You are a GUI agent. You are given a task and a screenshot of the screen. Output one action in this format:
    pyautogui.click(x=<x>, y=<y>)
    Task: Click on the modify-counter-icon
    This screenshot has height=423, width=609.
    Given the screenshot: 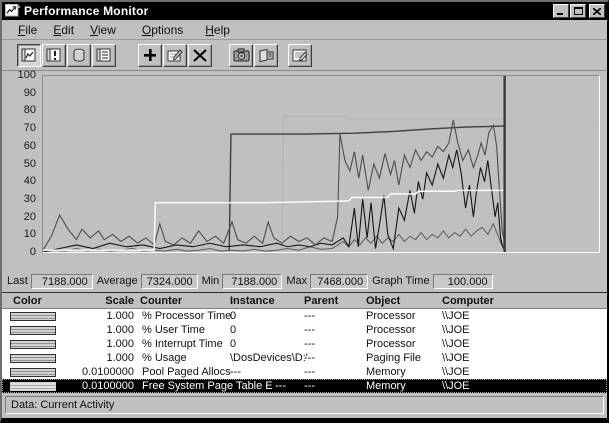 What is the action you would take?
    pyautogui.click(x=175, y=54)
    